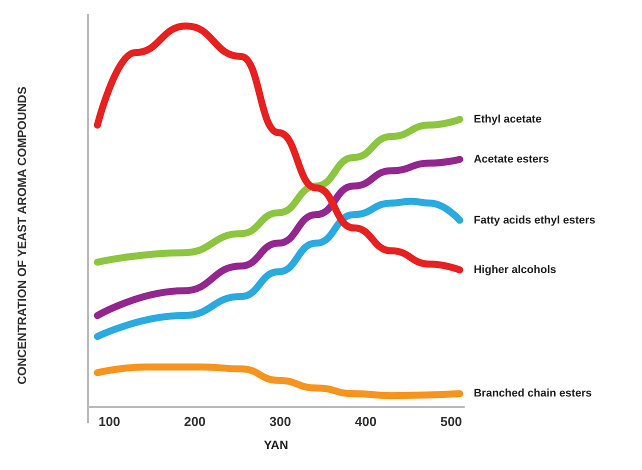 This screenshot has width=642, height=470. What do you see at coordinates (365, 421) in the screenshot?
I see `x-tick-label: 400` at bounding box center [365, 421].